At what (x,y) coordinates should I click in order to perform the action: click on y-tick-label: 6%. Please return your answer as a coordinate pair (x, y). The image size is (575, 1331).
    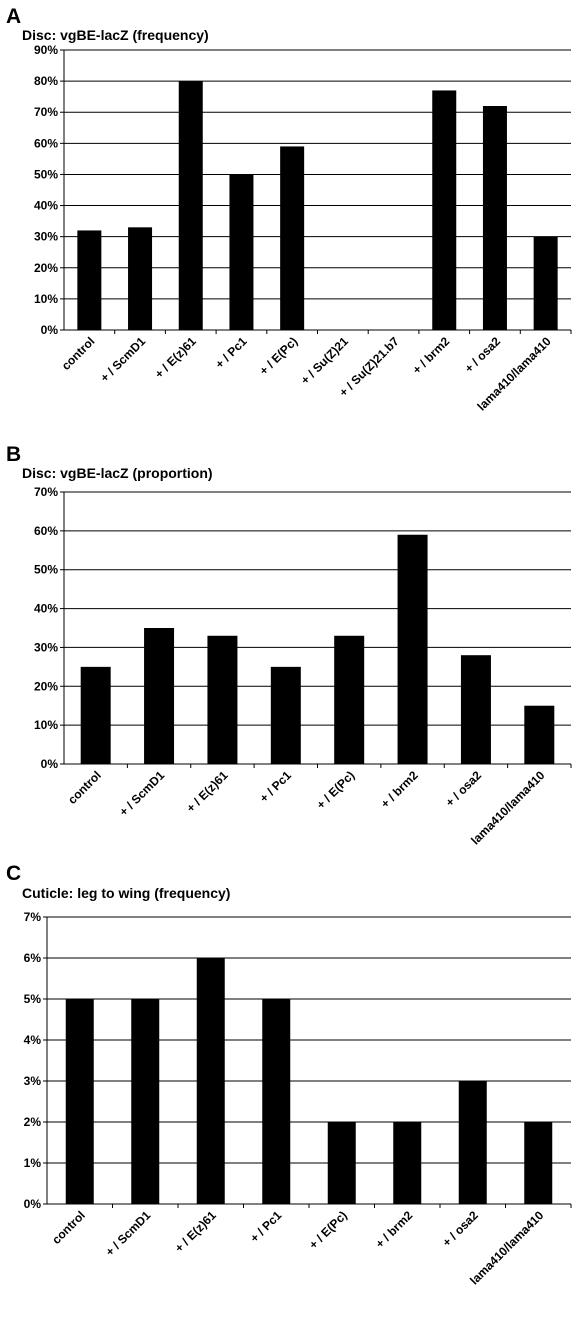
    Looking at the image, I should click on (33, 958).